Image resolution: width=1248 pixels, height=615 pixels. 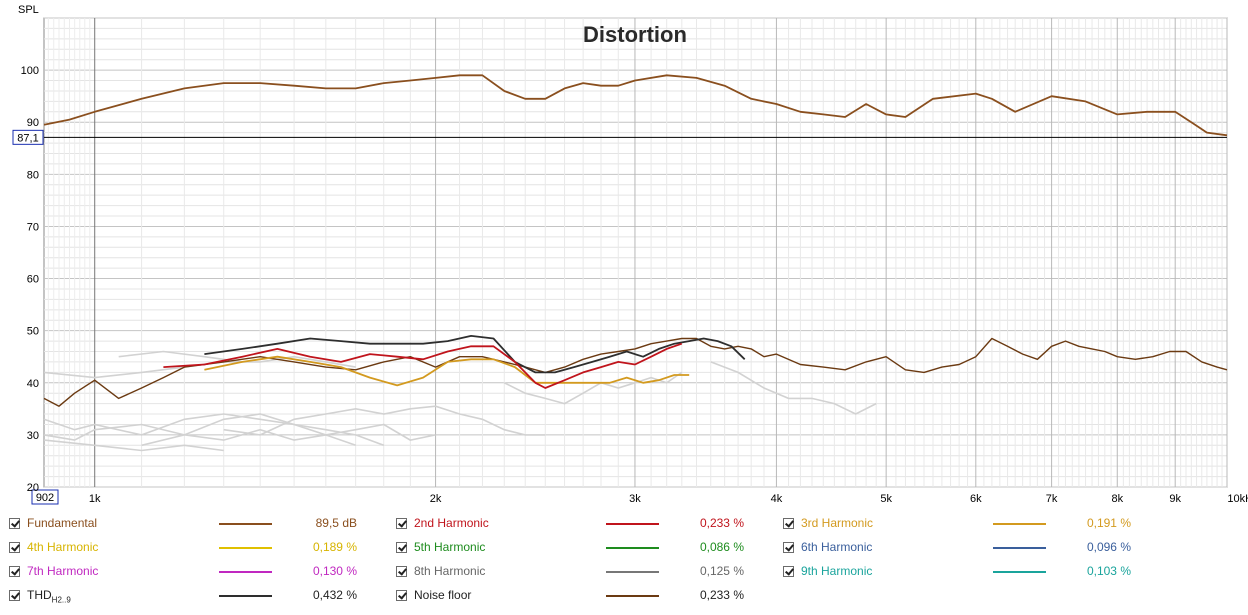 I want to click on legend-checkbox-6th-harmonic, so click(x=788, y=547).